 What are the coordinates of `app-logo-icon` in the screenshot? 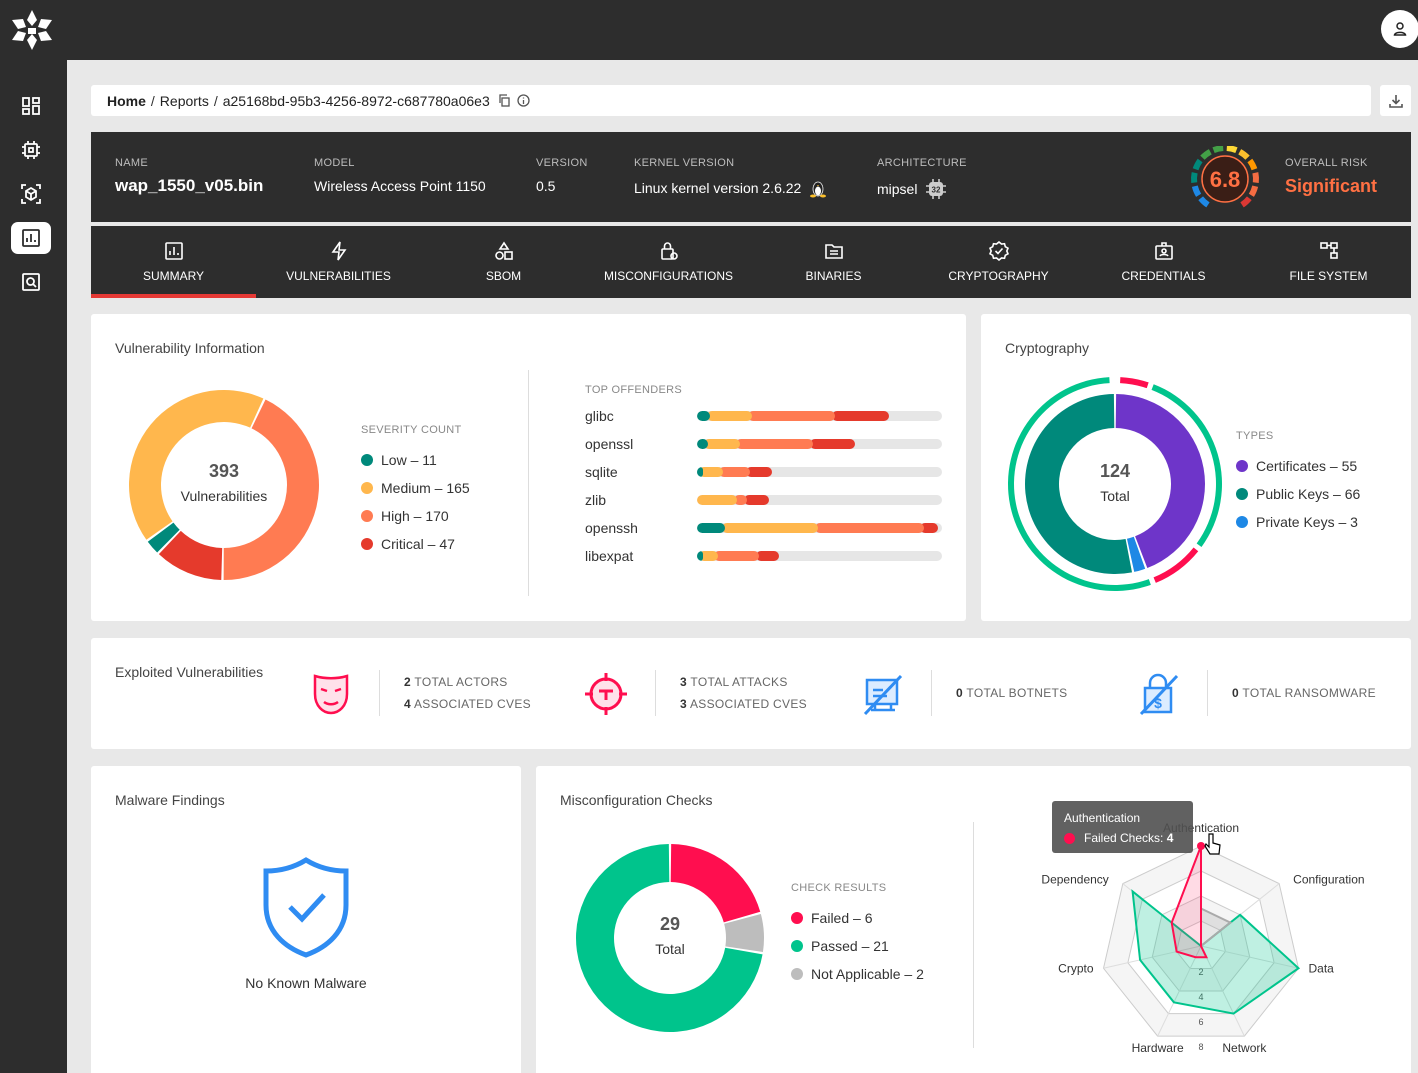 It's located at (32, 30).